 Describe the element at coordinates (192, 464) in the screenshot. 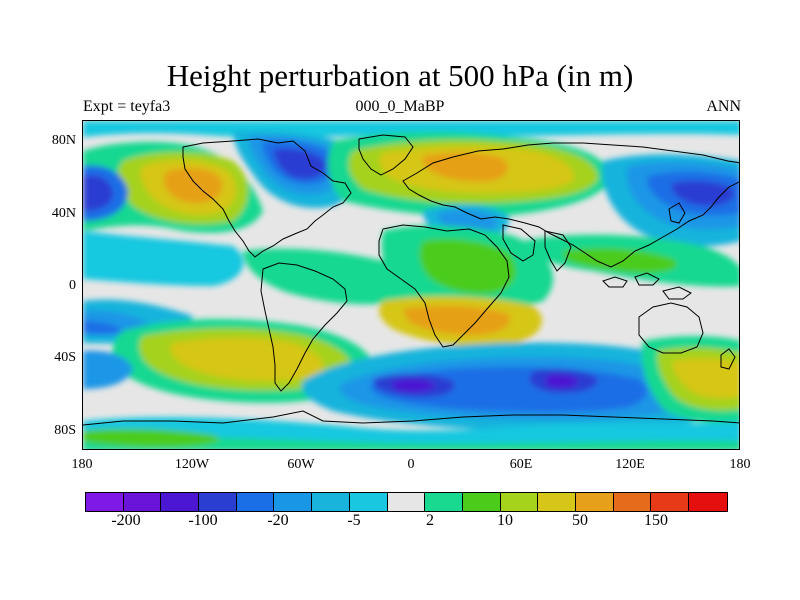

I see `x-tick-label-120w: 120W` at that location.